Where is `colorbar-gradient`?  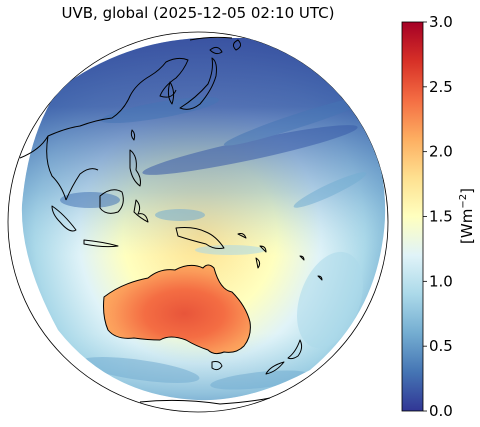 colorbar-gradient is located at coordinates (412, 216).